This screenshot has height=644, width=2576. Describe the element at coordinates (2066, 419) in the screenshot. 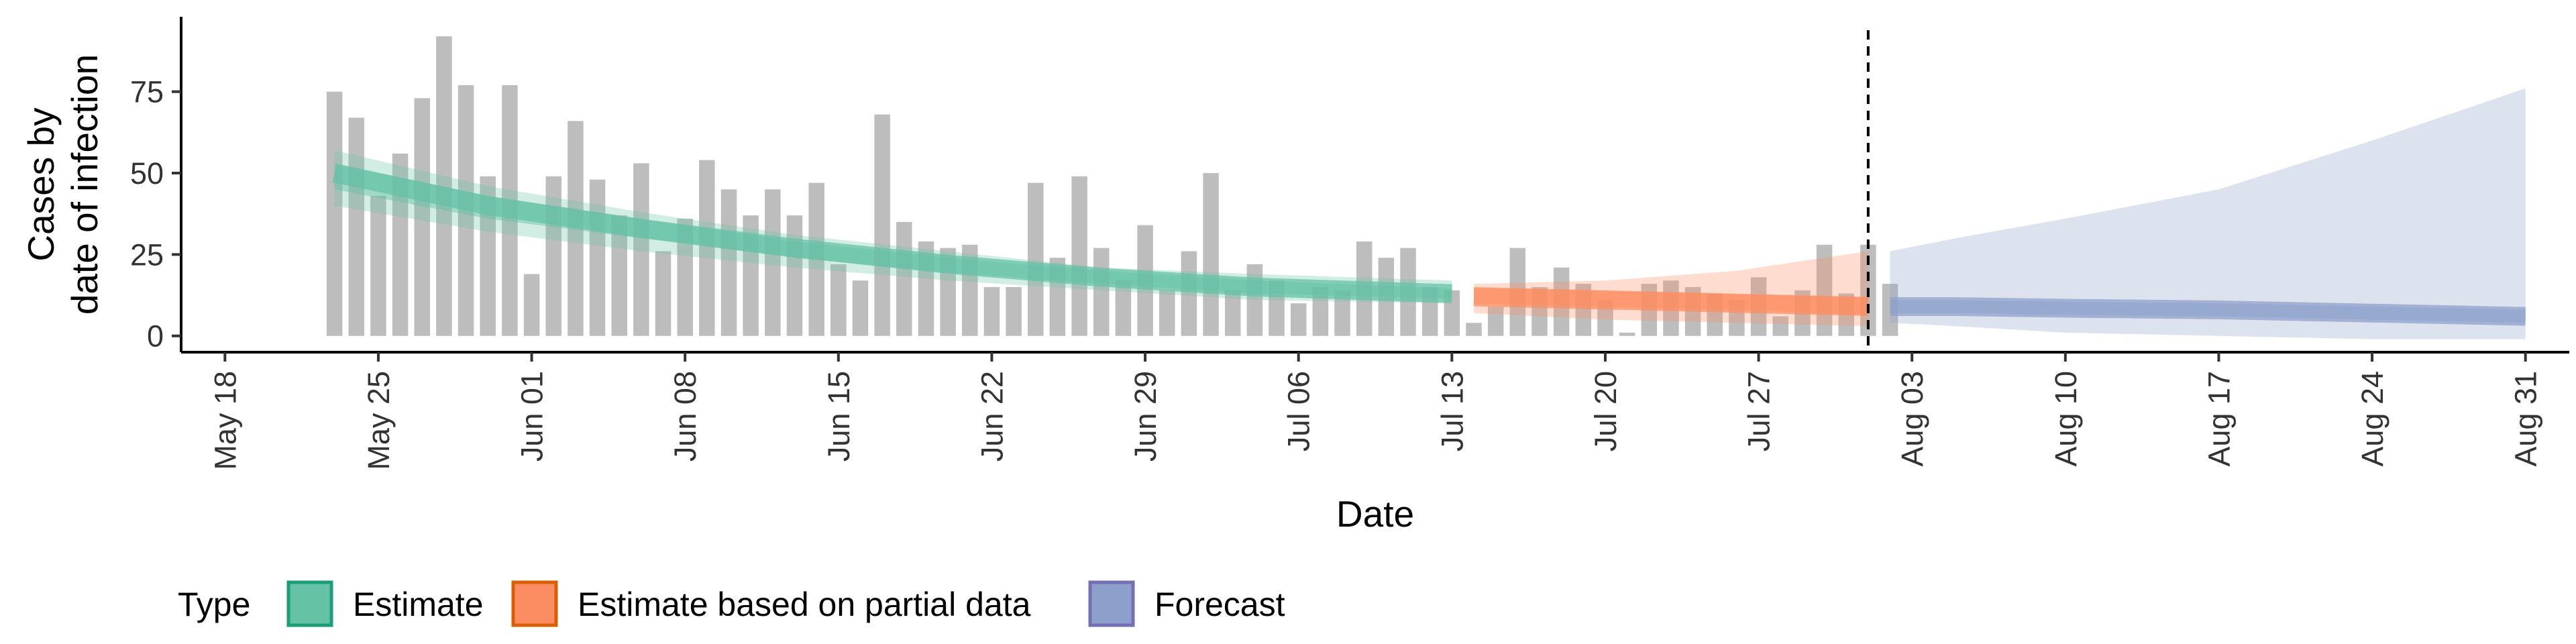

I see `x-tick-label: Aug 10` at that location.